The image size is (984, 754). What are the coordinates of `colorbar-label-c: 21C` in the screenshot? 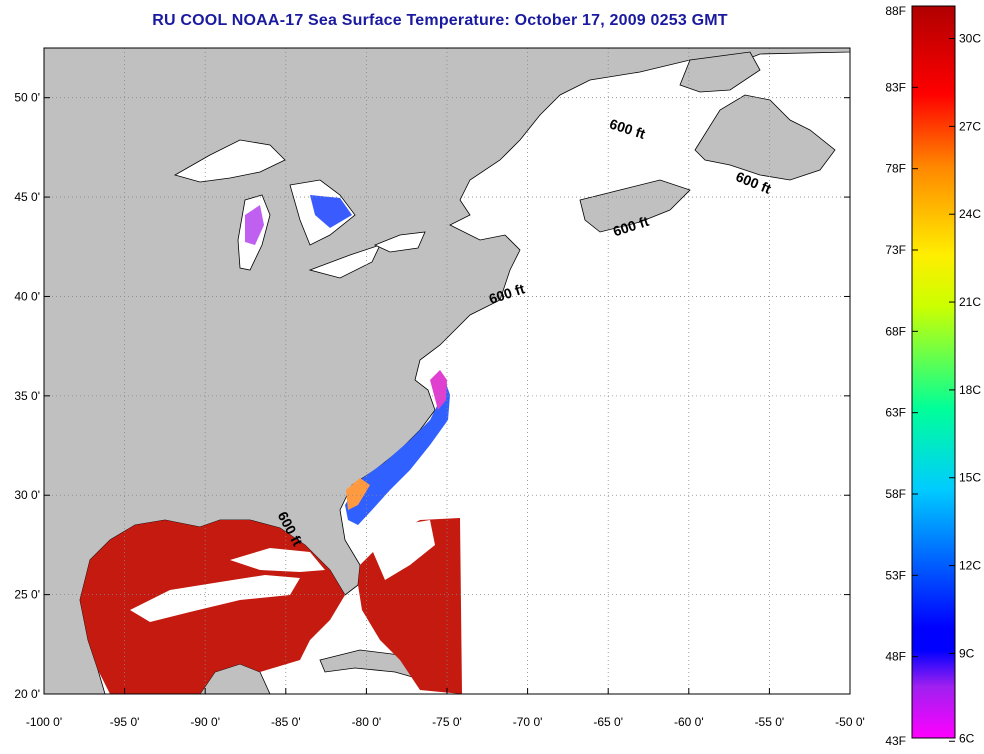 It's located at (970, 302).